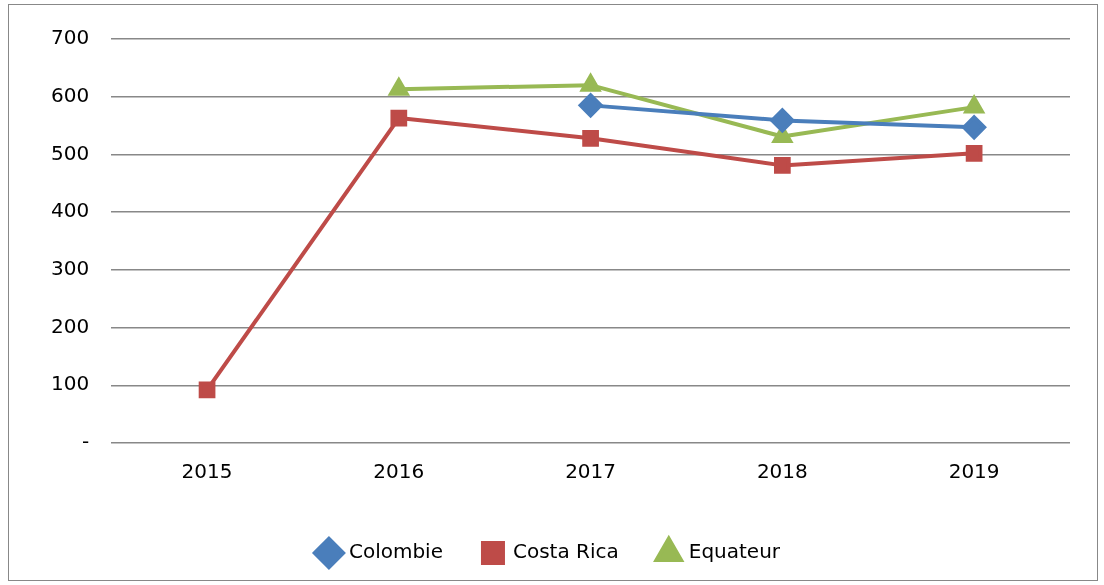 This screenshot has width=1104, height=585. What do you see at coordinates (207, 471) in the screenshot?
I see `x-tick-label: 2015` at bounding box center [207, 471].